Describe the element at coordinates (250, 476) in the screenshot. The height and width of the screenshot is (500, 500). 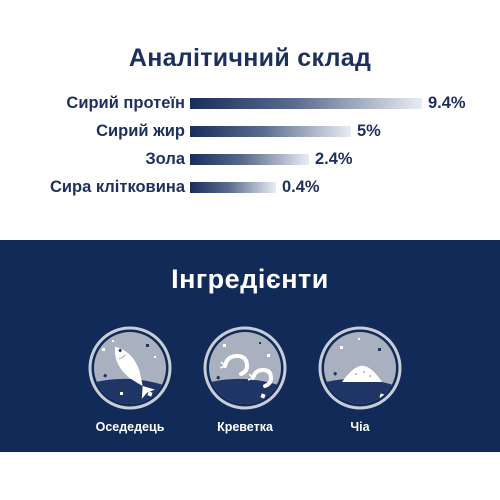
I see `footer-area` at that location.